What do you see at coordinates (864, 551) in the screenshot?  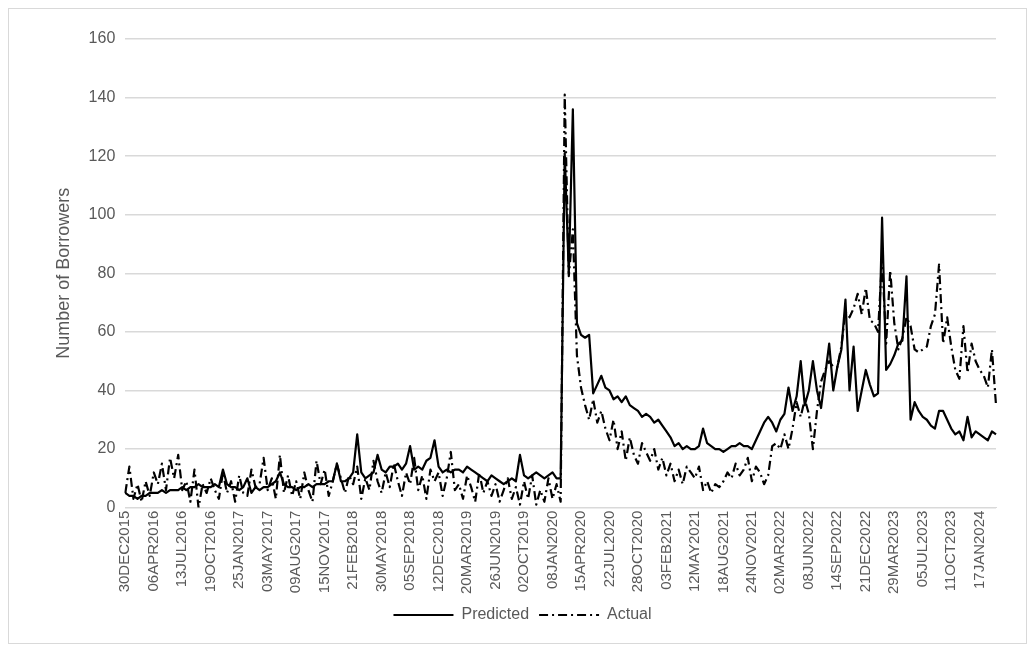 I see `x-tick-label: 21DEC2022` at bounding box center [864, 551].